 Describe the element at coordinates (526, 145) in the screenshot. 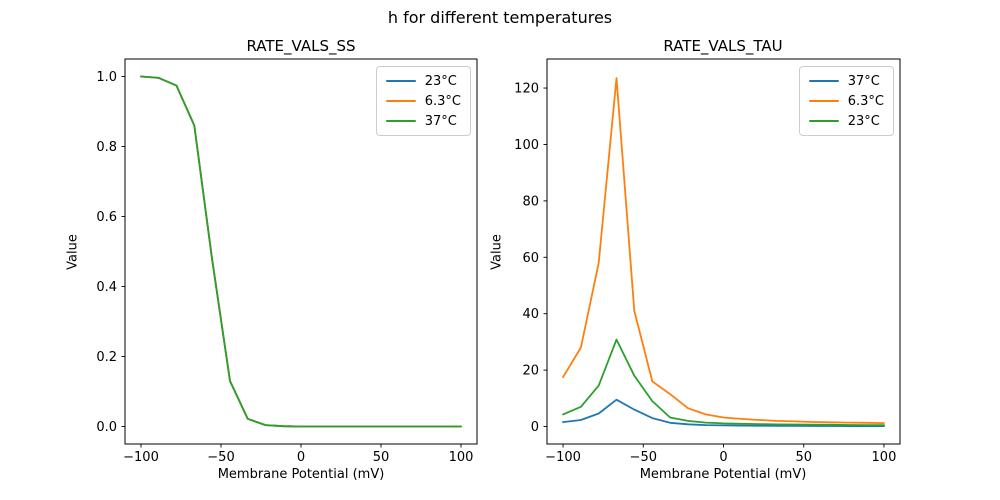

I see `y-tick-label: 100` at that location.